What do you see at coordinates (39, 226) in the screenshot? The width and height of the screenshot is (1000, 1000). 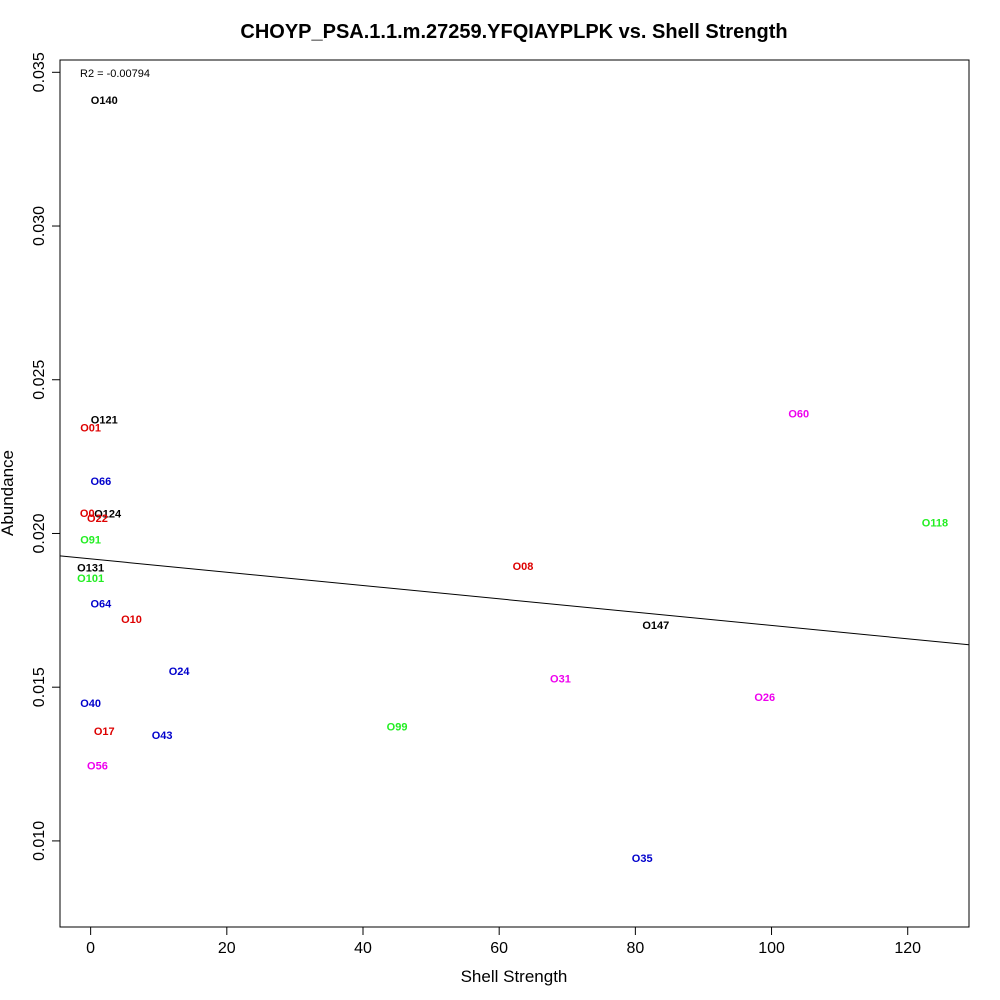 I see `y-tick-label: 0.030` at bounding box center [39, 226].